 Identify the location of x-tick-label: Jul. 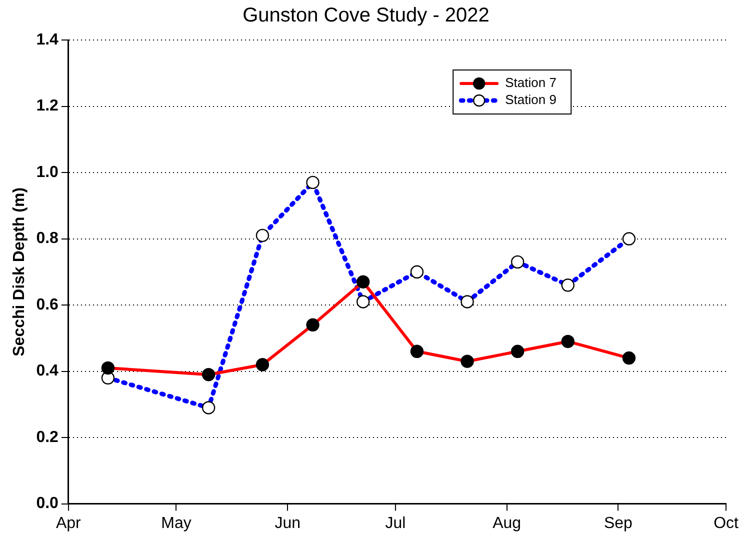
(395, 523).